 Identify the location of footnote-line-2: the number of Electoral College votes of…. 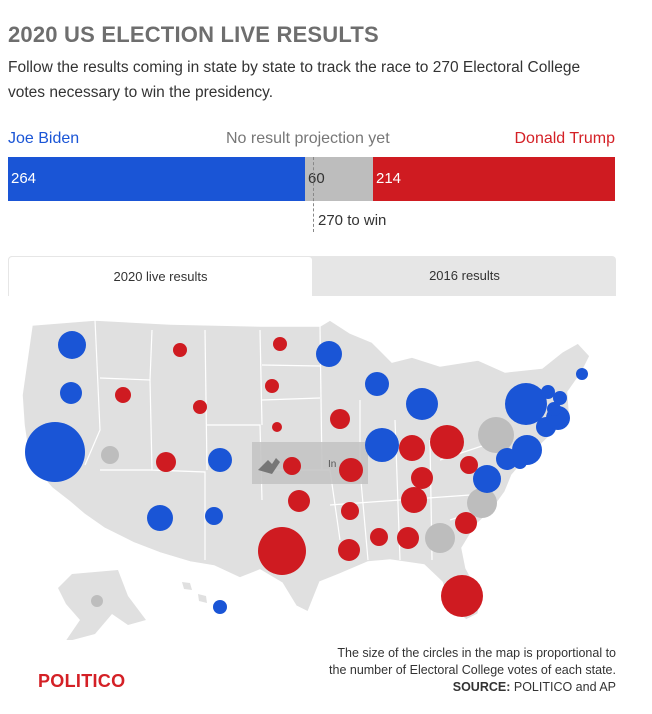
(472, 670).